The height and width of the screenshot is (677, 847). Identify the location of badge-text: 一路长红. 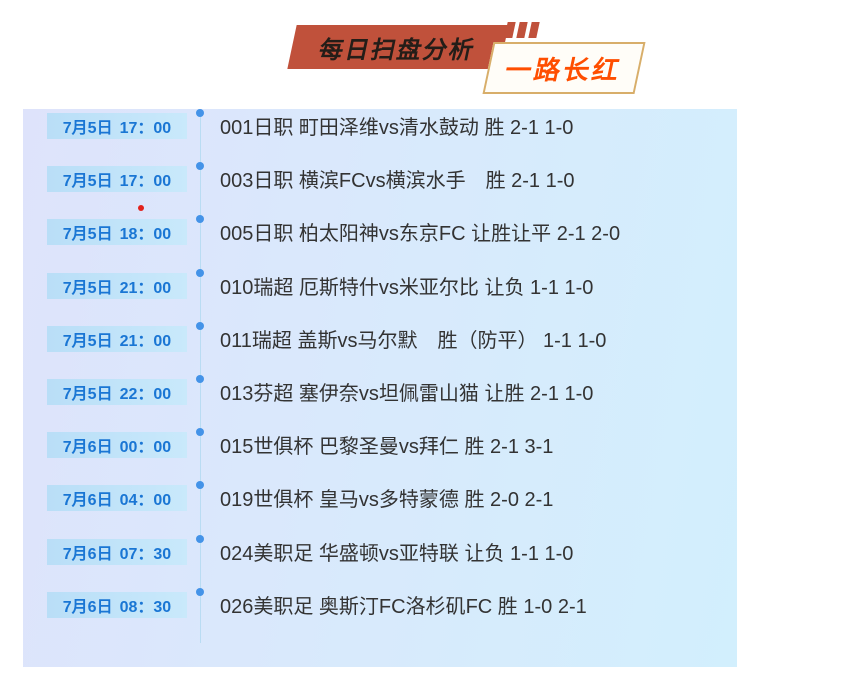
(563, 69).